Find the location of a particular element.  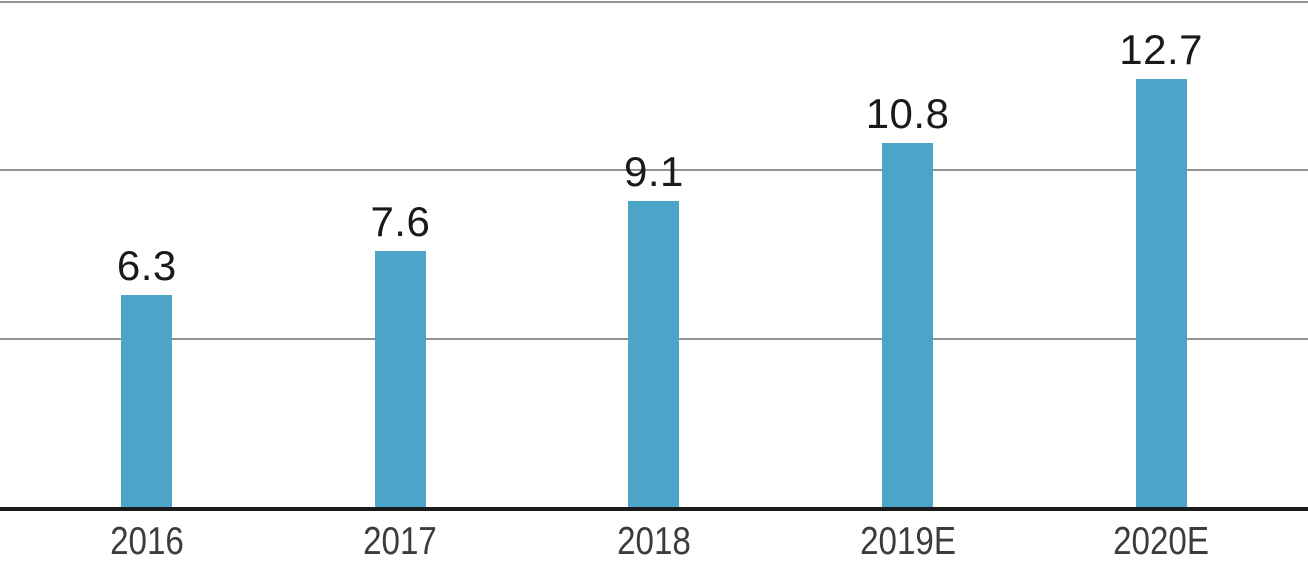

bar-value-label: 12.7 is located at coordinates (1161, 50).